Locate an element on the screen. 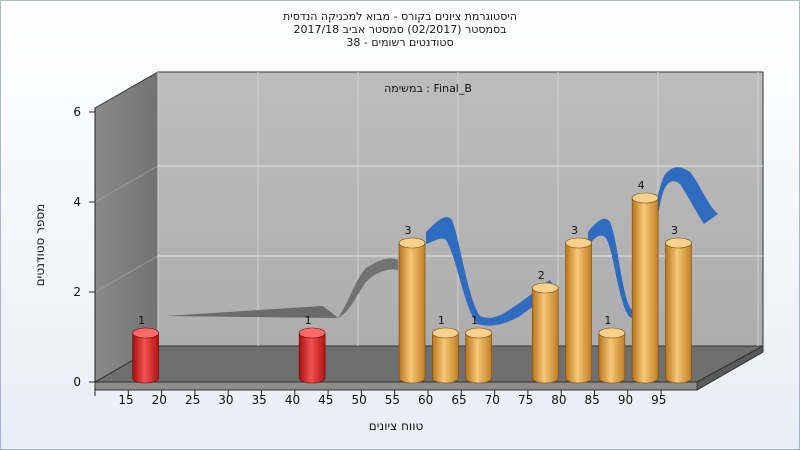 This screenshot has height=450, width=800. x-tick-label: 70 is located at coordinates (492, 400).